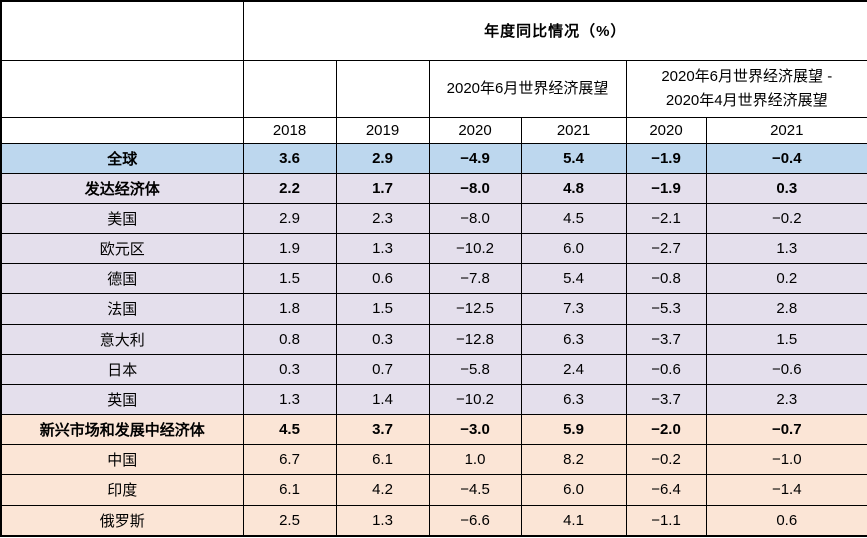  I want to click on value-cell: 0.7, so click(382, 369).